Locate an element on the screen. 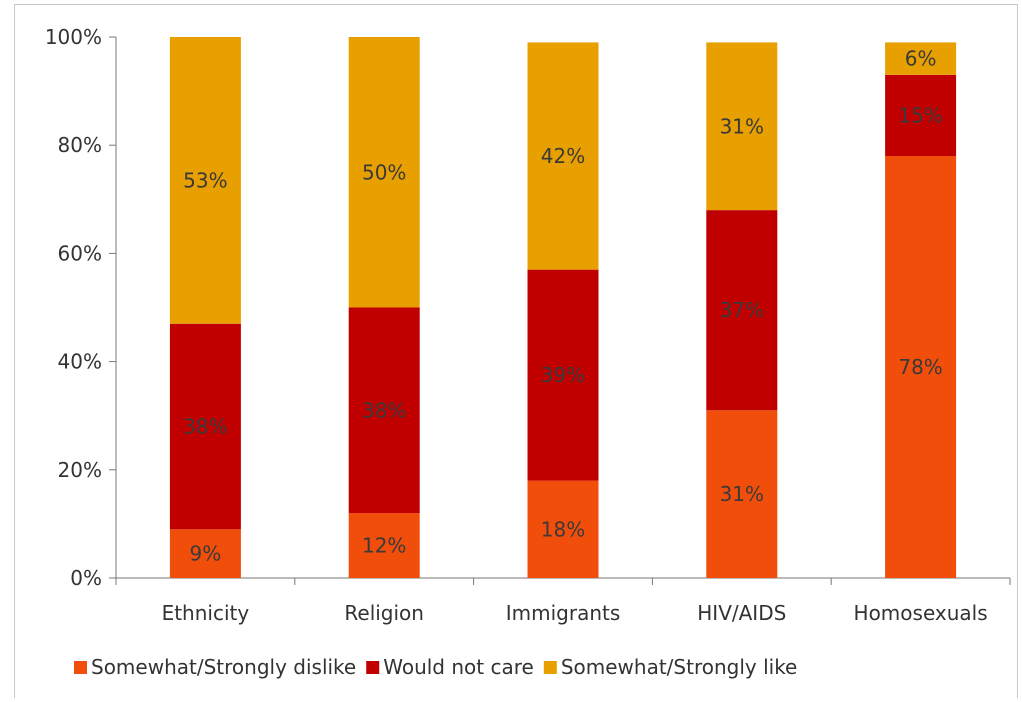  data-label: 42% is located at coordinates (563, 156).